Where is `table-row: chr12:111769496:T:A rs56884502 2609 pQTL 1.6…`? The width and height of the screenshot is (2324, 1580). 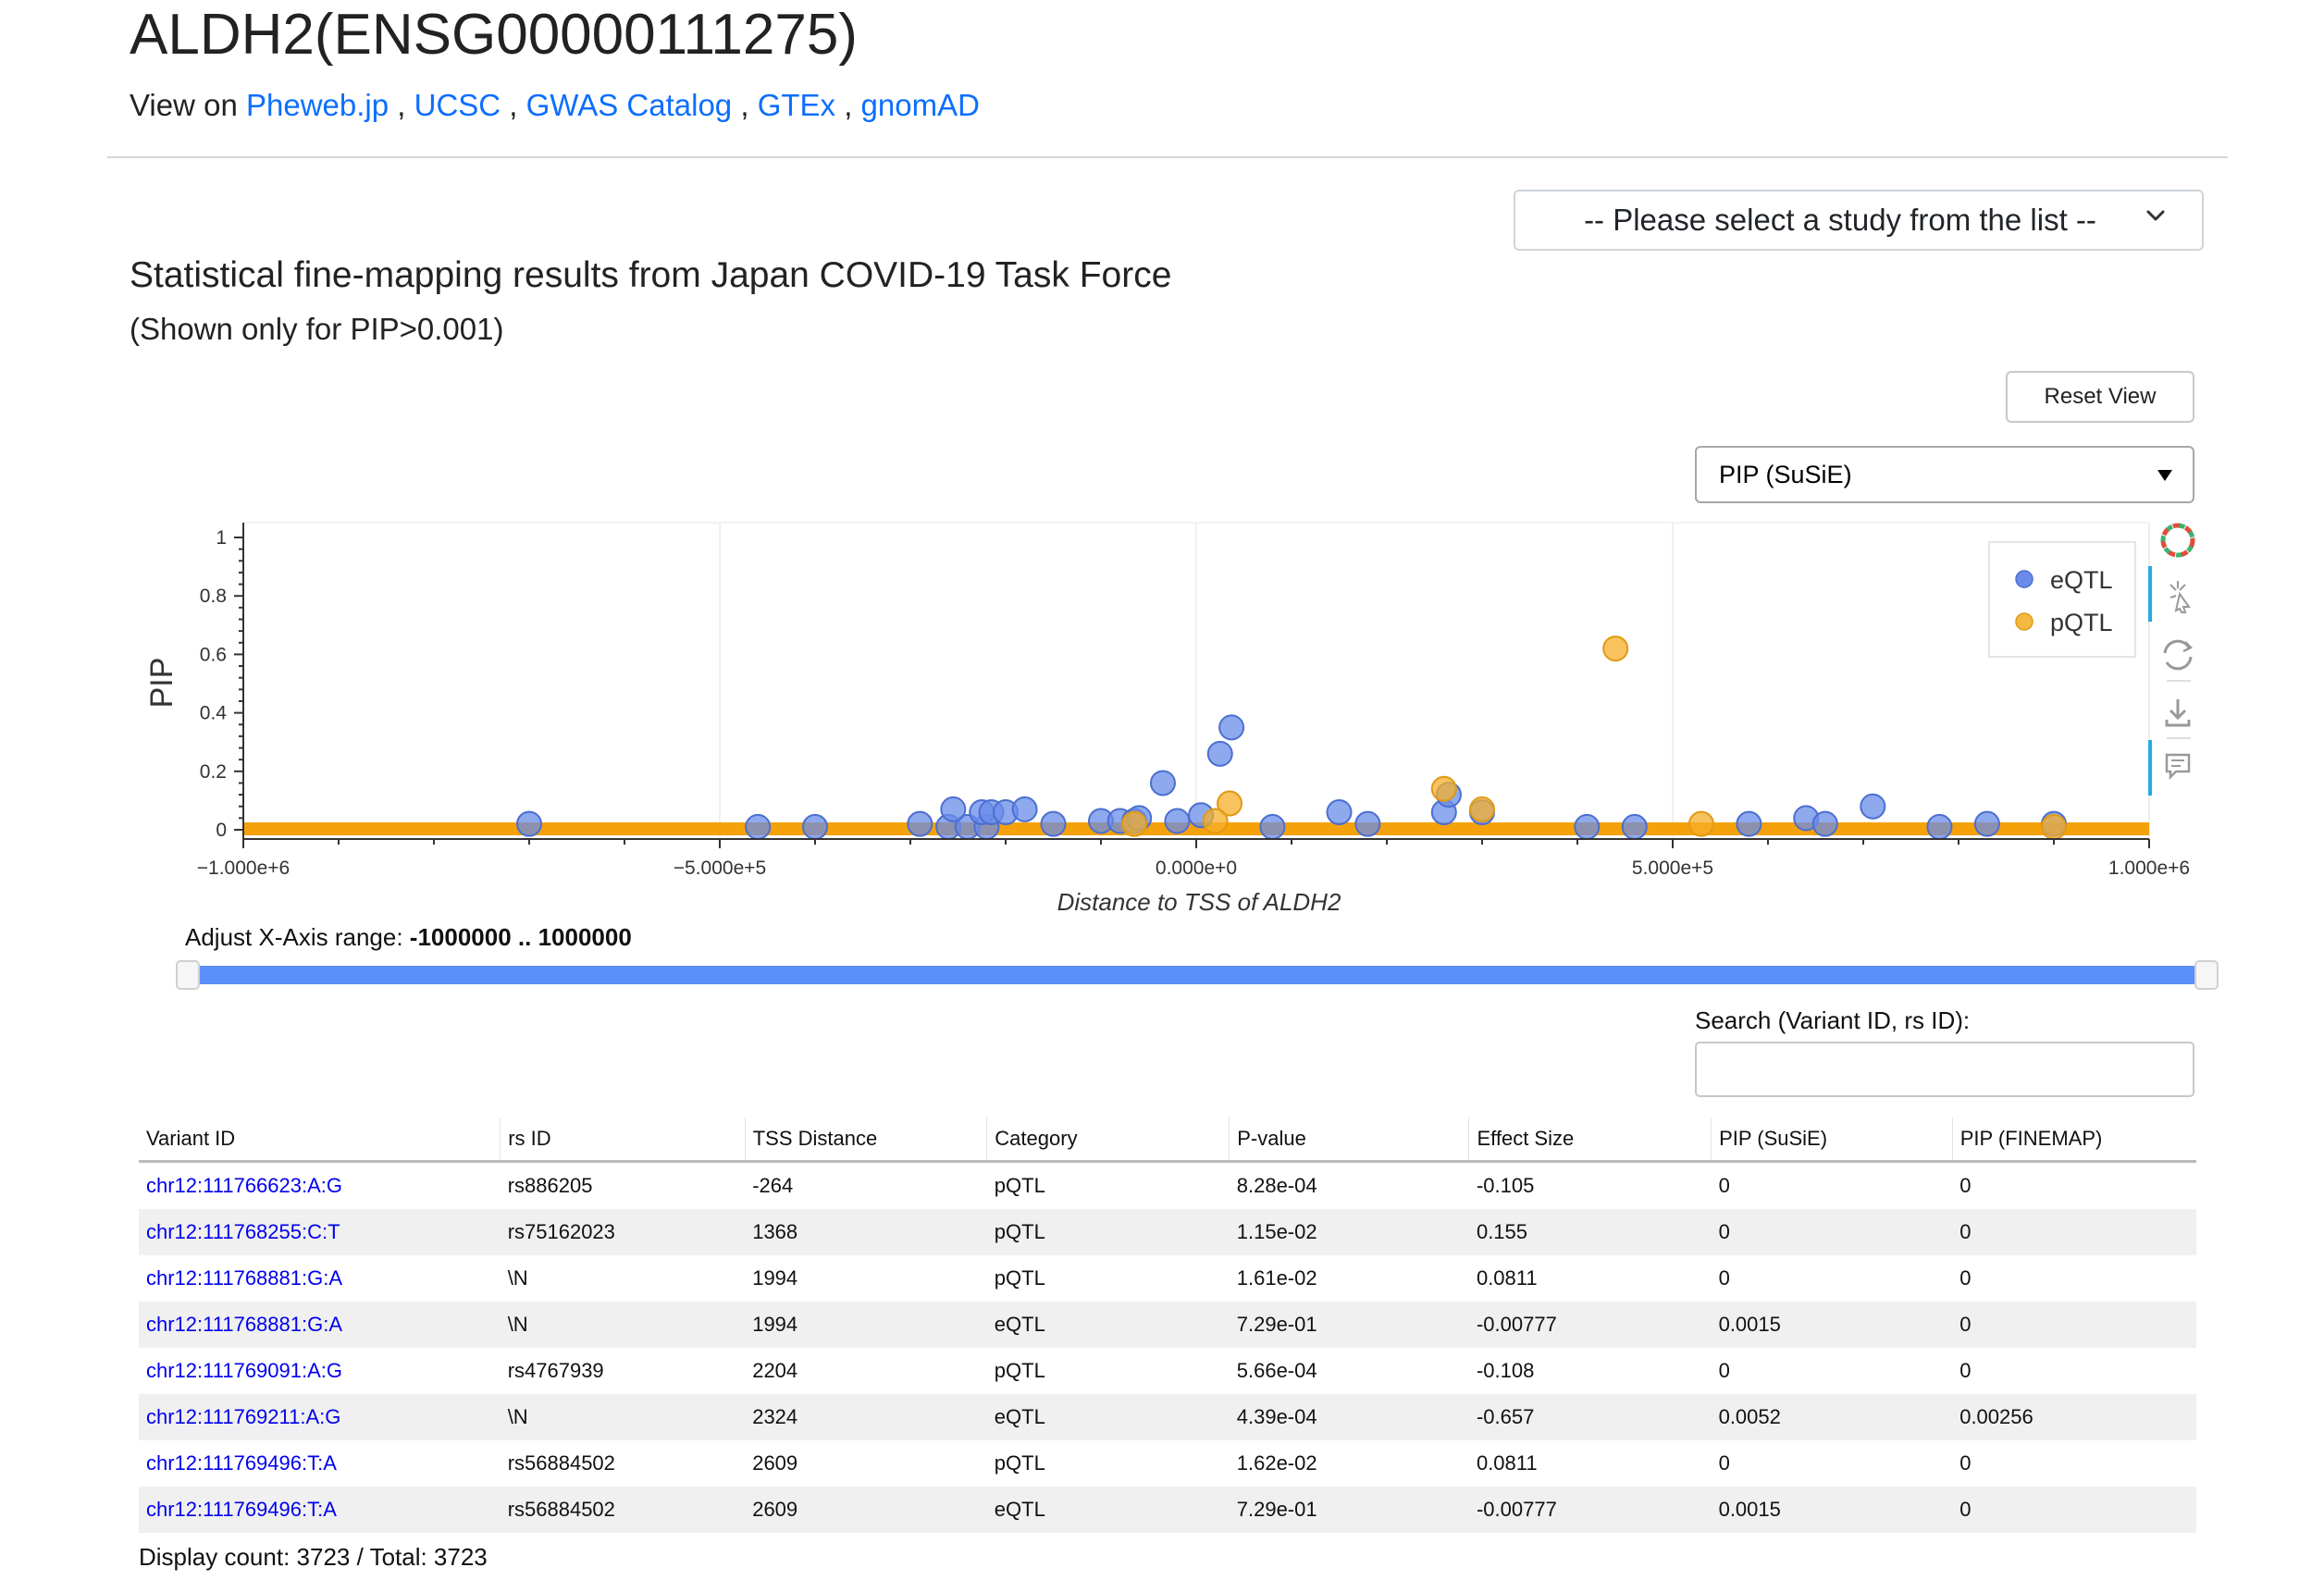 table-row: chr12:111769496:T:A rs56884502 2609 pQTL 1.6… is located at coordinates (1167, 1463).